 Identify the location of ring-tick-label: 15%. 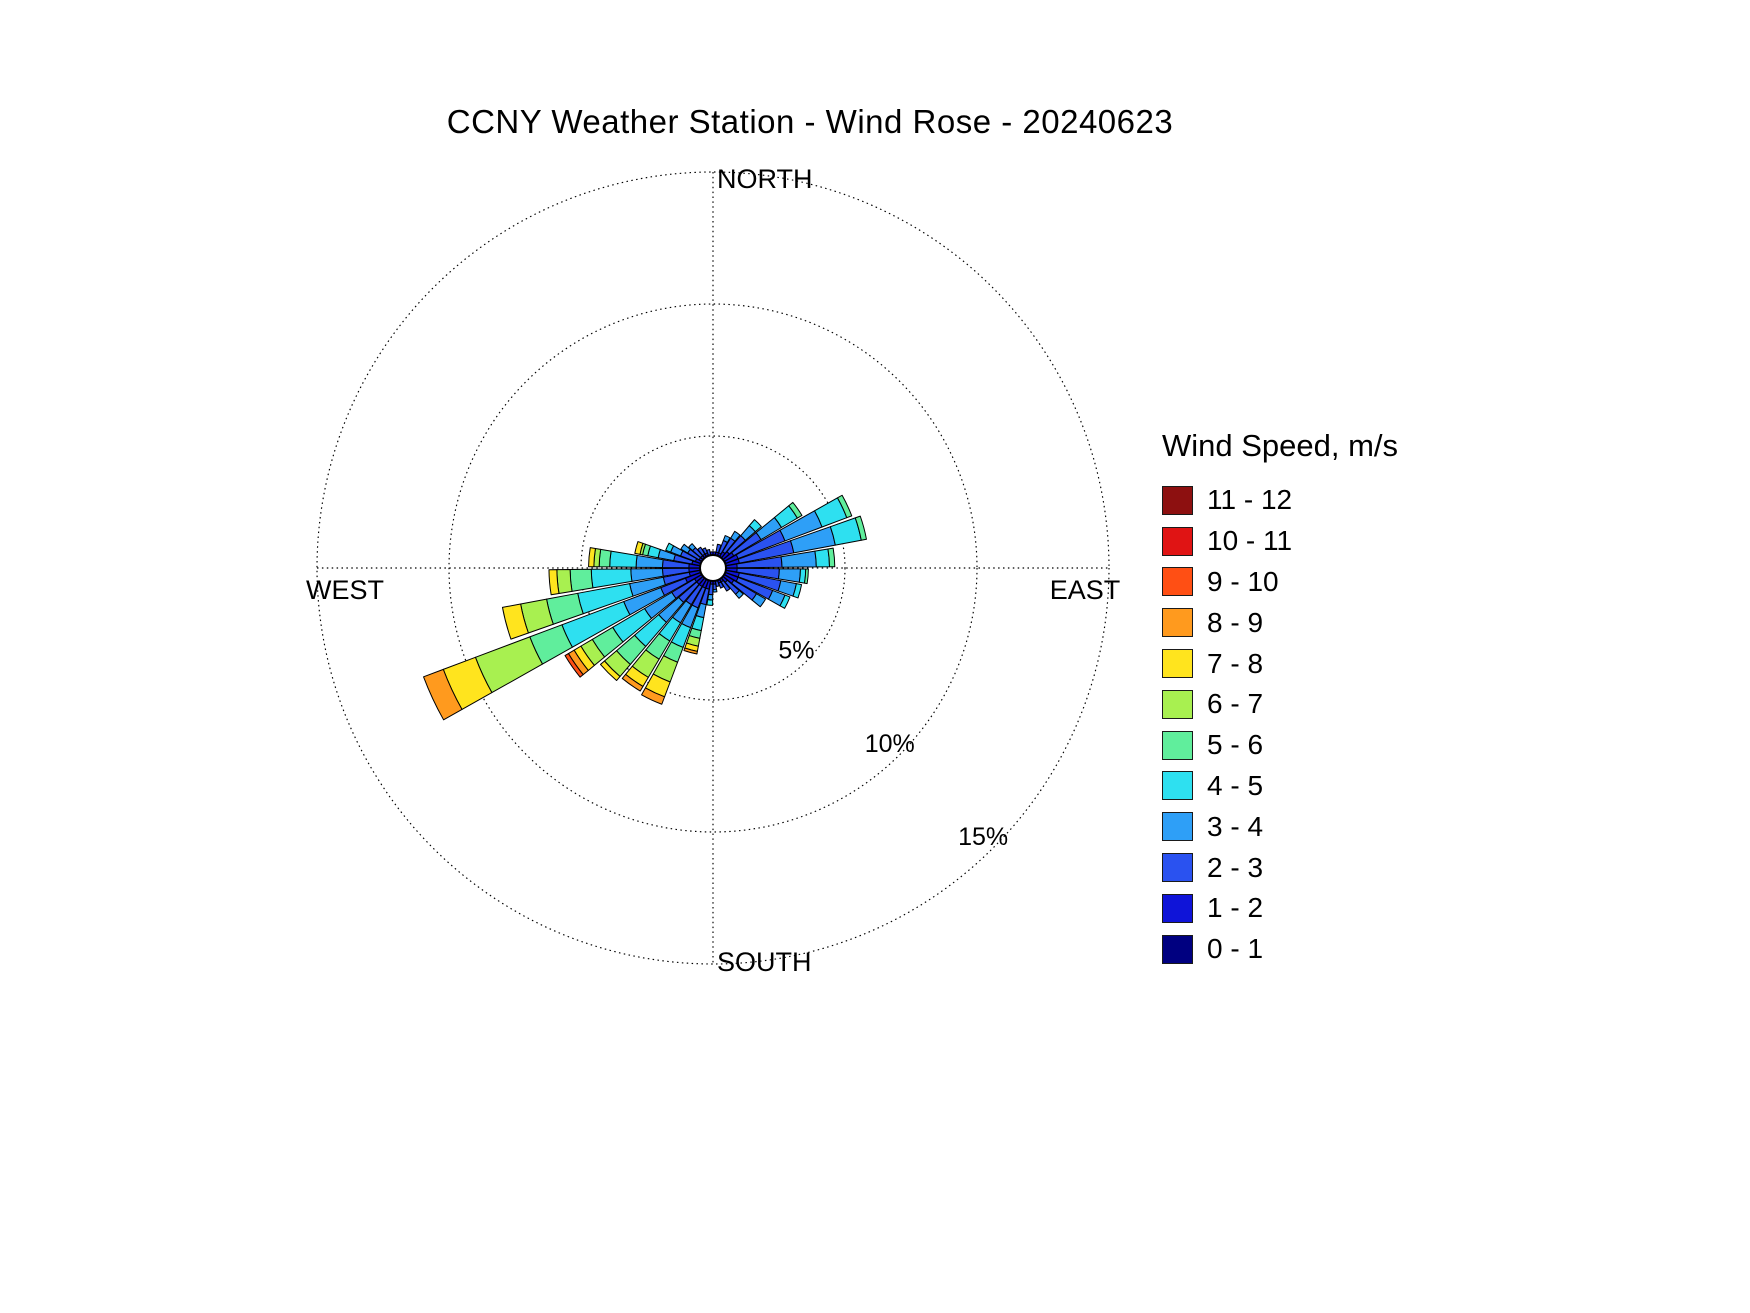
(983, 837).